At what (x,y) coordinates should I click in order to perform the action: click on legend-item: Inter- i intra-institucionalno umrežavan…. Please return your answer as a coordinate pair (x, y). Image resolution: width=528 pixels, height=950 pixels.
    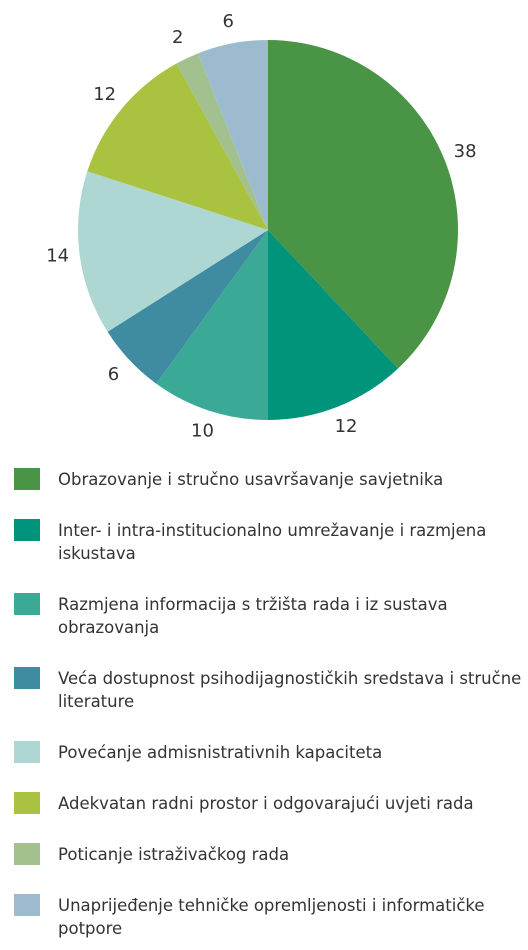
    Looking at the image, I should click on (271, 542).